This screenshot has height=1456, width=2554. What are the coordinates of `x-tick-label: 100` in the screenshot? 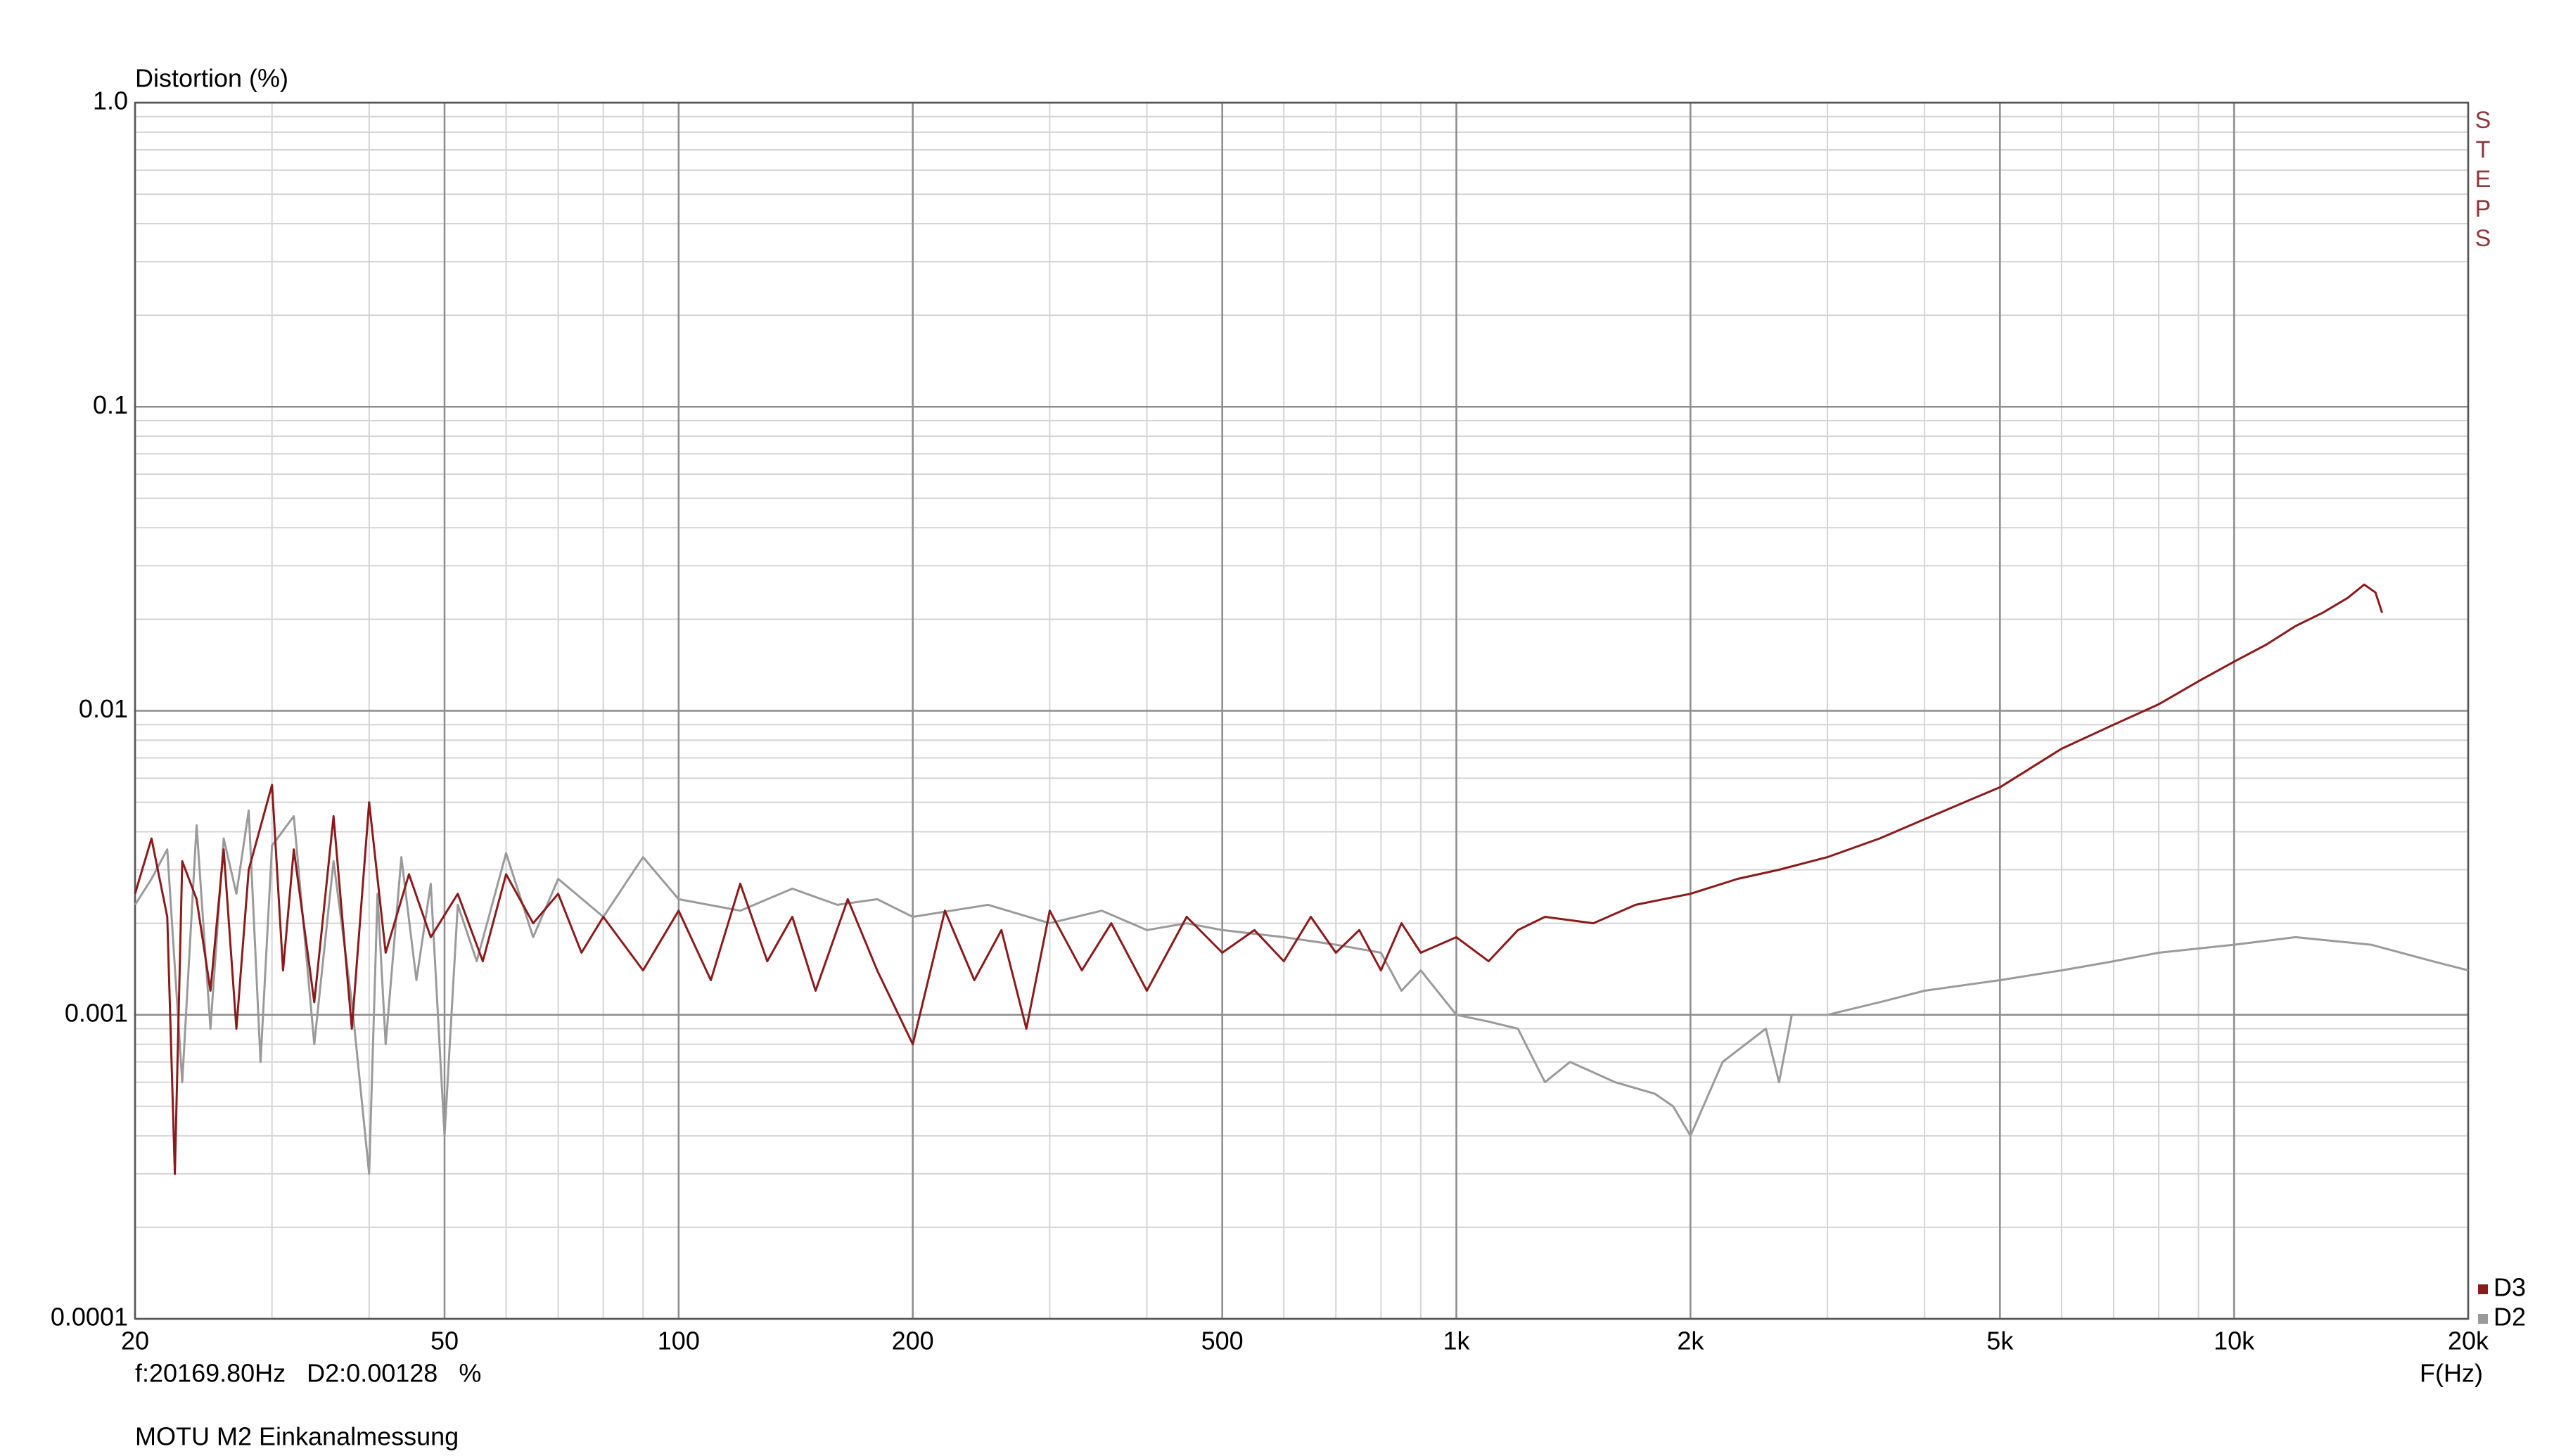 It's located at (679, 1341).